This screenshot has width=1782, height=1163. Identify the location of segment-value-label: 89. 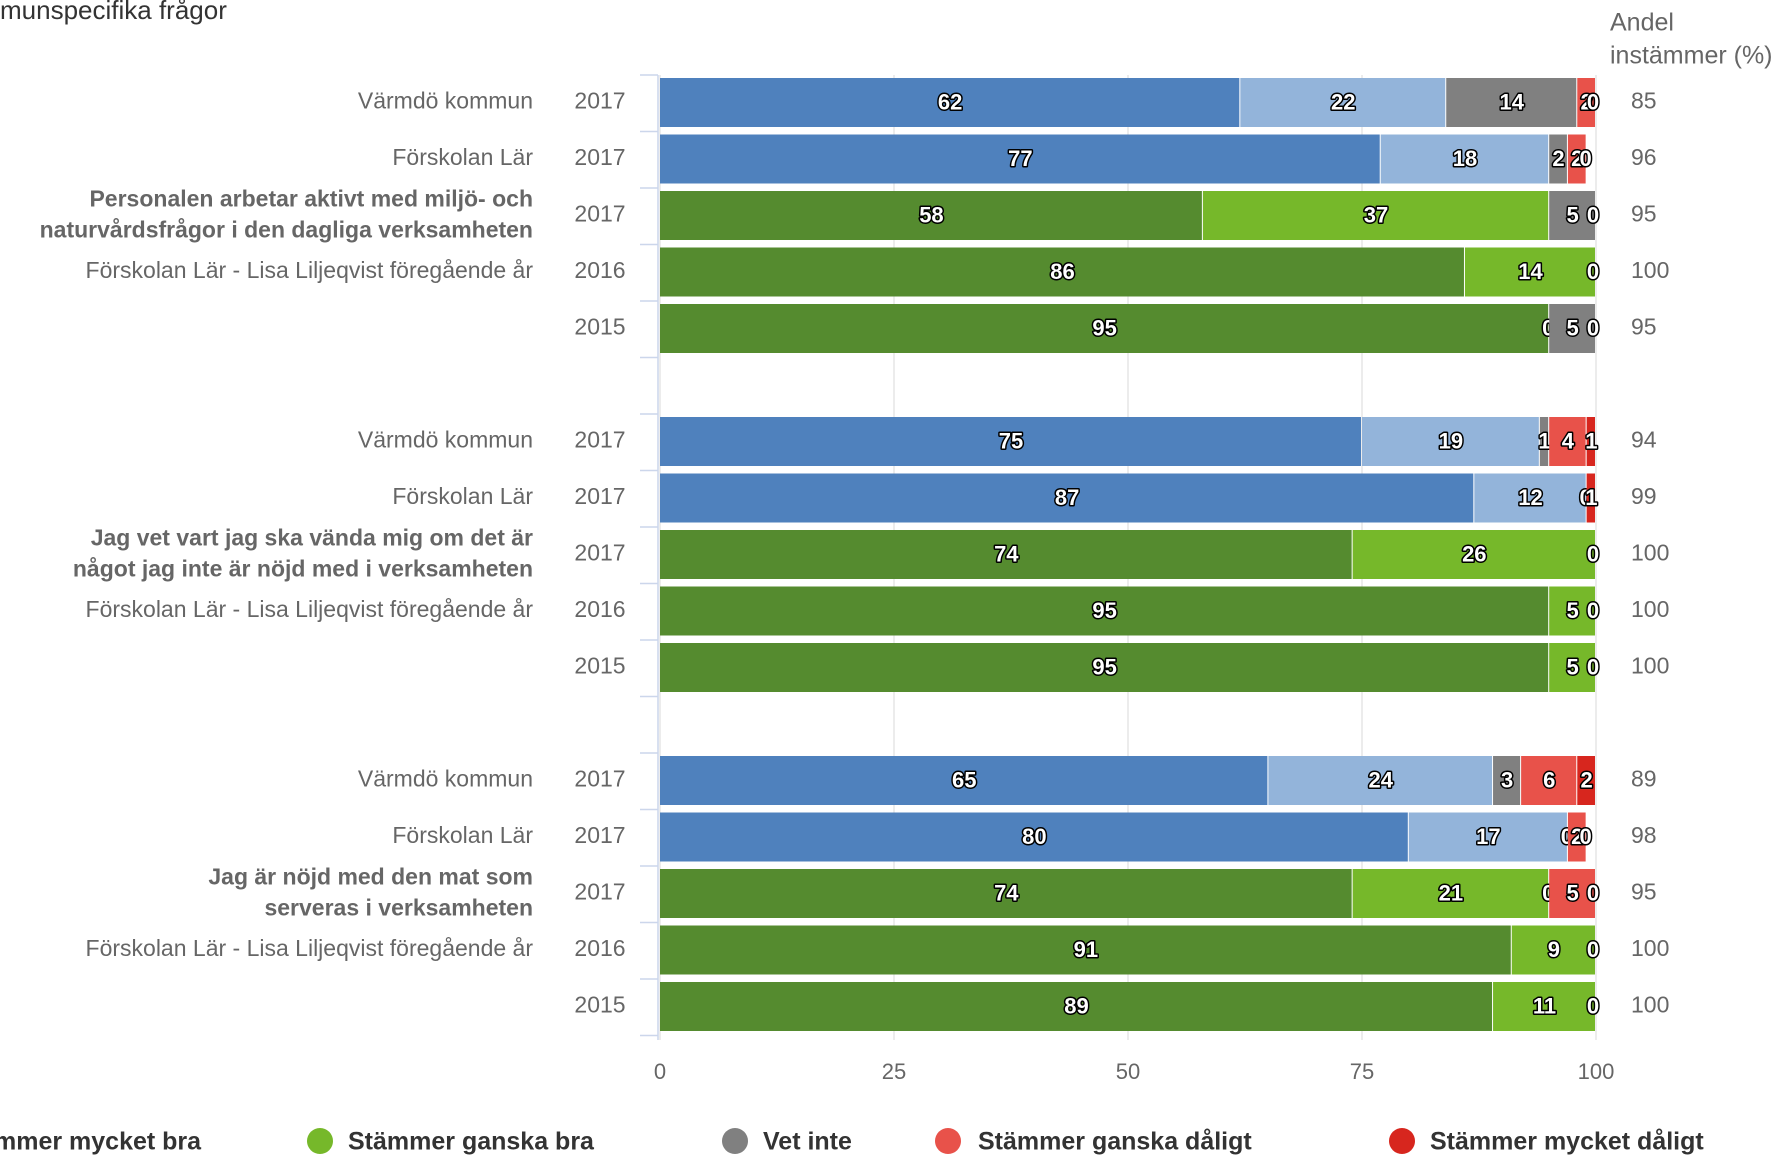
(1076, 1005).